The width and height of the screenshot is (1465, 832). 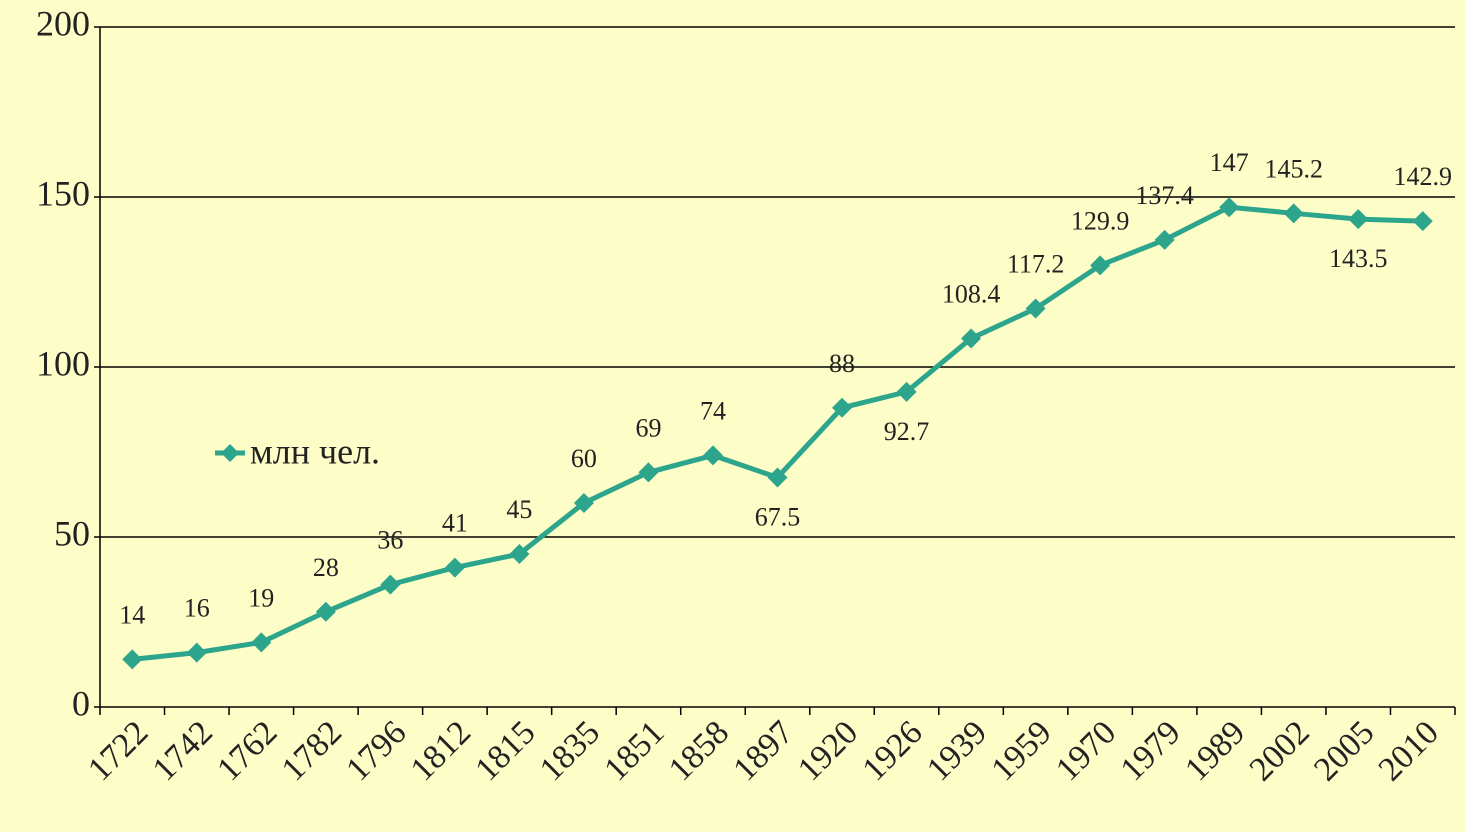 I want to click on x-tick-label: 1926, so click(x=892, y=751).